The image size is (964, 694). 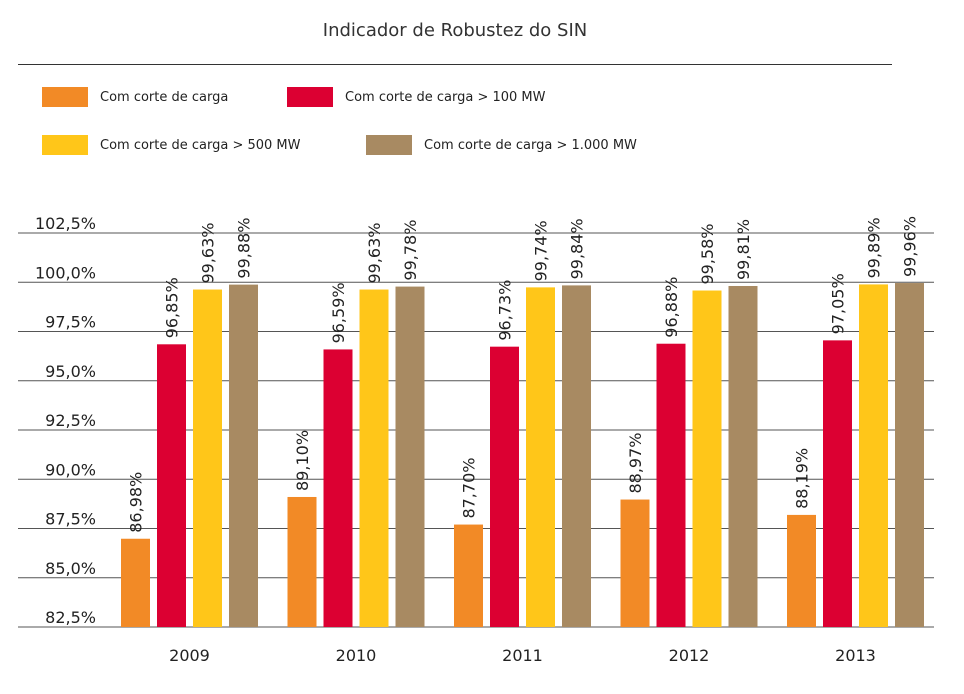 What do you see at coordinates (469, 488) in the screenshot?
I see `data-label: 87,70%` at bounding box center [469, 488].